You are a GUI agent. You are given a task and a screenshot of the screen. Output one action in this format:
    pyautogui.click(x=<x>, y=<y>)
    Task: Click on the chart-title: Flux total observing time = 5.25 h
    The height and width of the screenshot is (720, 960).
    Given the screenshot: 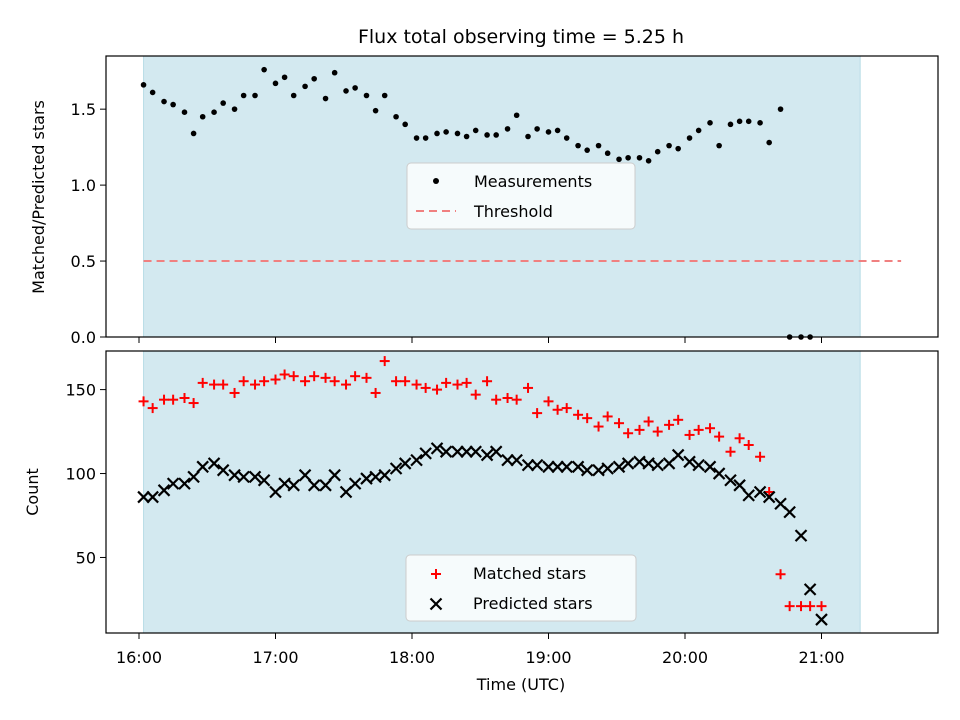 What is the action you would take?
    pyautogui.click(x=521, y=37)
    